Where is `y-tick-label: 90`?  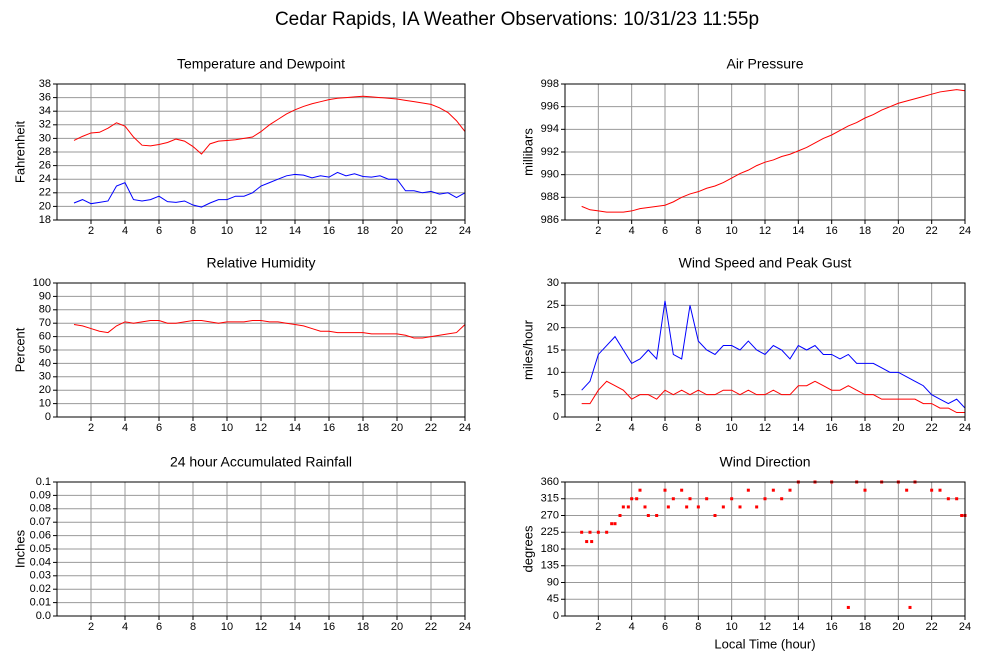
y-tick-label: 90 is located at coordinates (553, 582).